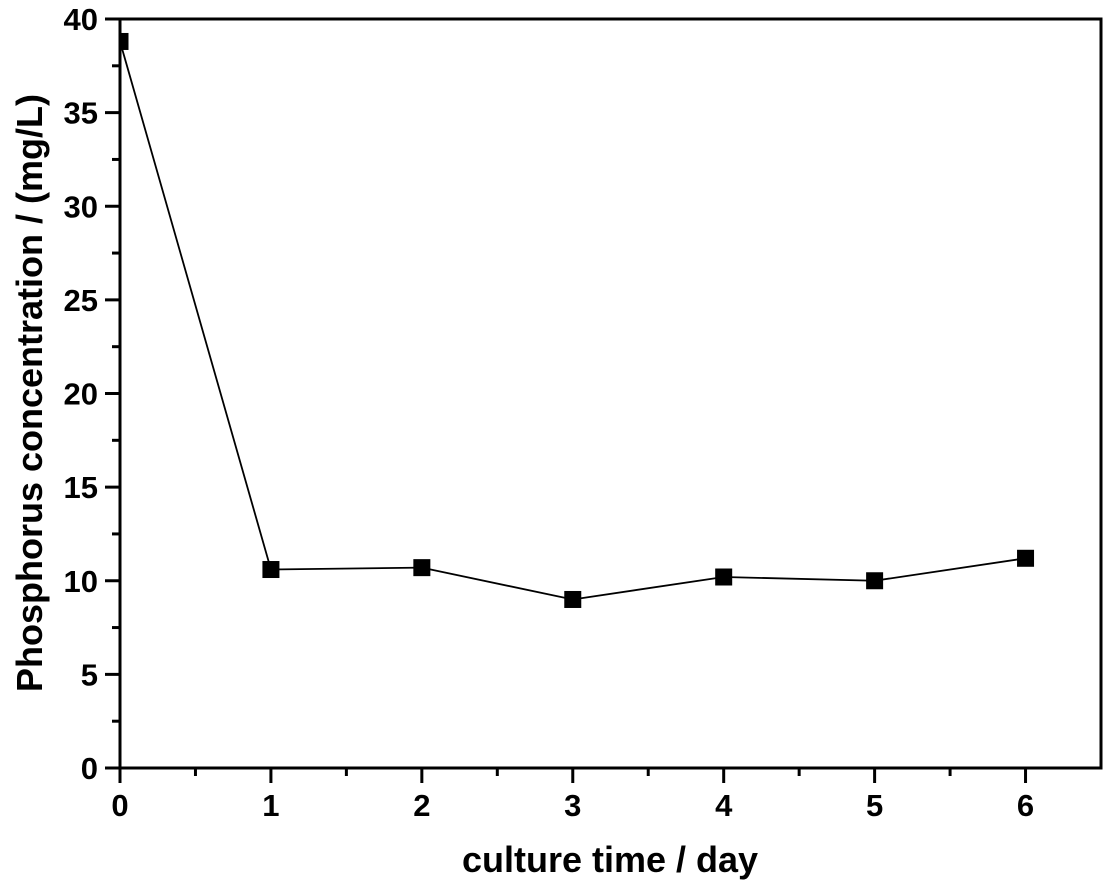  I want to click on x-tick-label: 2, so click(421, 805).